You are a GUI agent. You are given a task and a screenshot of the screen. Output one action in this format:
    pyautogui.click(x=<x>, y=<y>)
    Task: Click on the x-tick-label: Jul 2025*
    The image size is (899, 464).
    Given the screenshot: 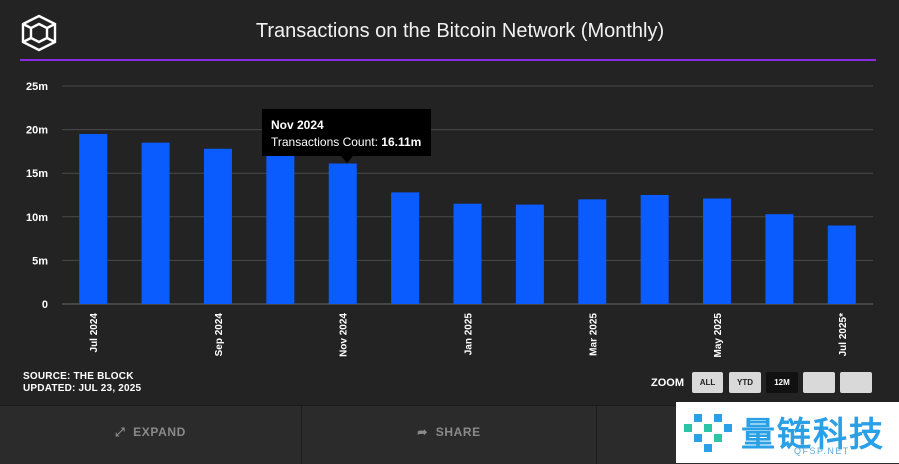 What is the action you would take?
    pyautogui.click(x=843, y=334)
    